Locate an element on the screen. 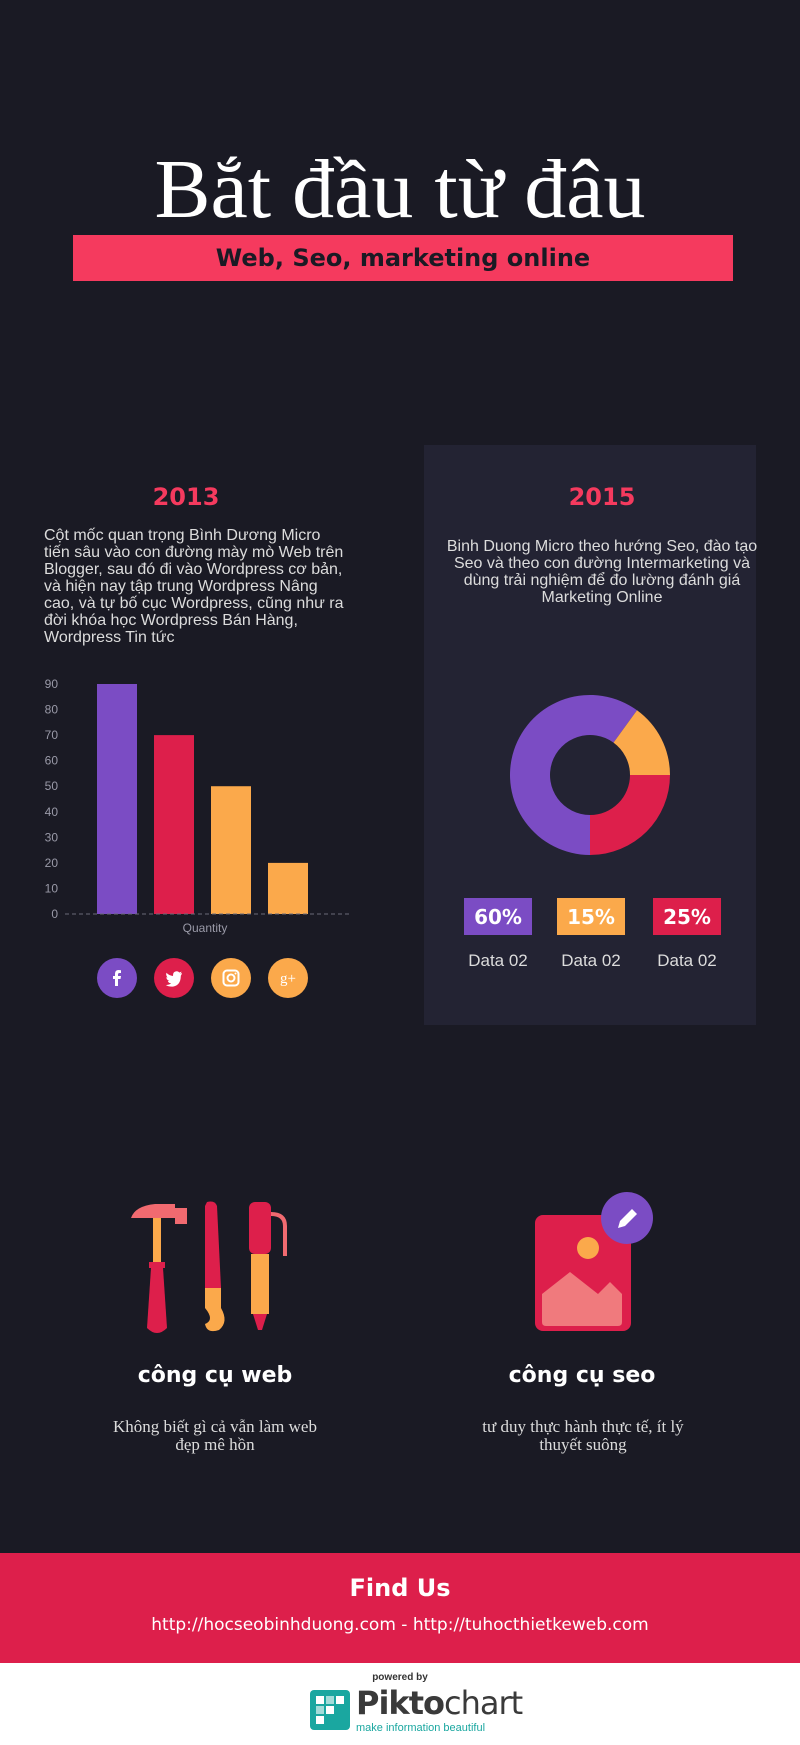  bar-chart: 0 10 20 30 40 50 60 70 80 90 Quantity is located at coordinates (197, 806).